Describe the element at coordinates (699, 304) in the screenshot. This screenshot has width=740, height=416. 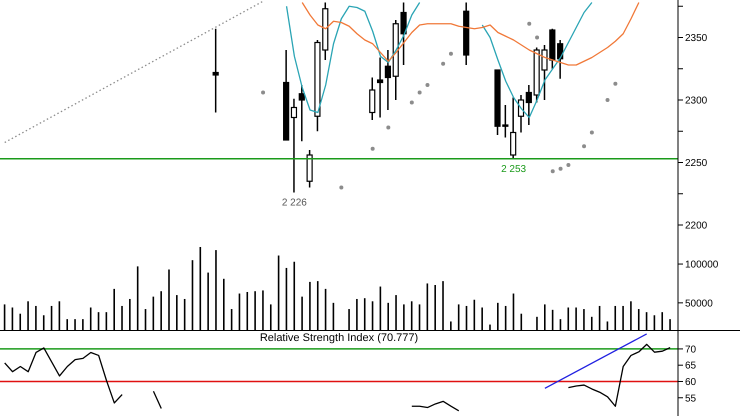
I see `y-tick-label: 50000` at that location.